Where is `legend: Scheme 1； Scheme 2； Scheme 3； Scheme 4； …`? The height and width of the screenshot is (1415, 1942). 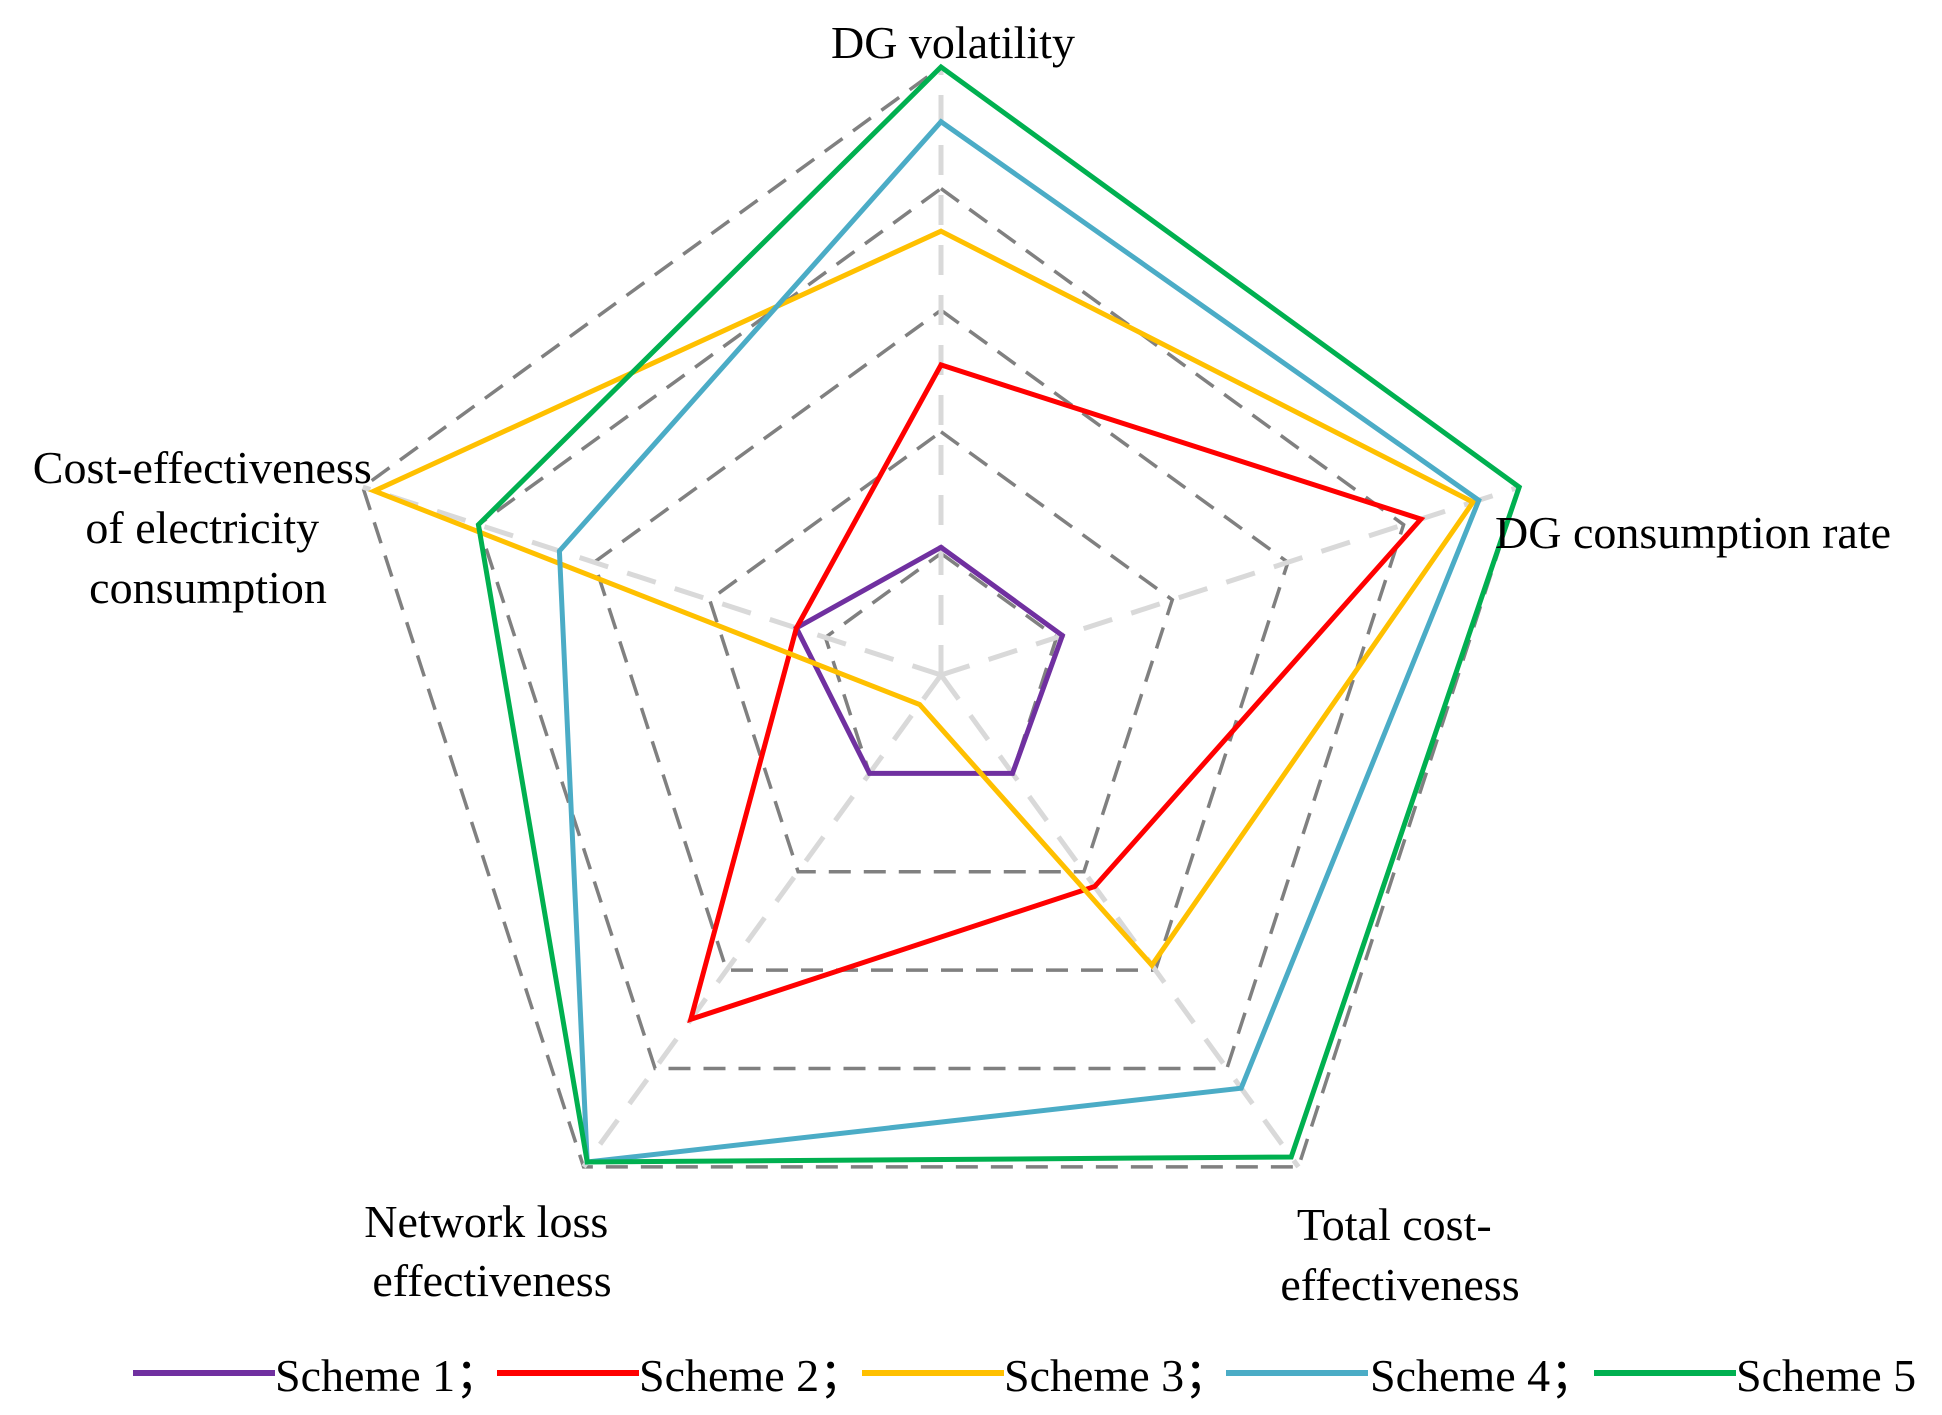
legend: Scheme 1； Scheme 2； Scheme 3； Scheme 4； … is located at coordinates (1024, 1375).